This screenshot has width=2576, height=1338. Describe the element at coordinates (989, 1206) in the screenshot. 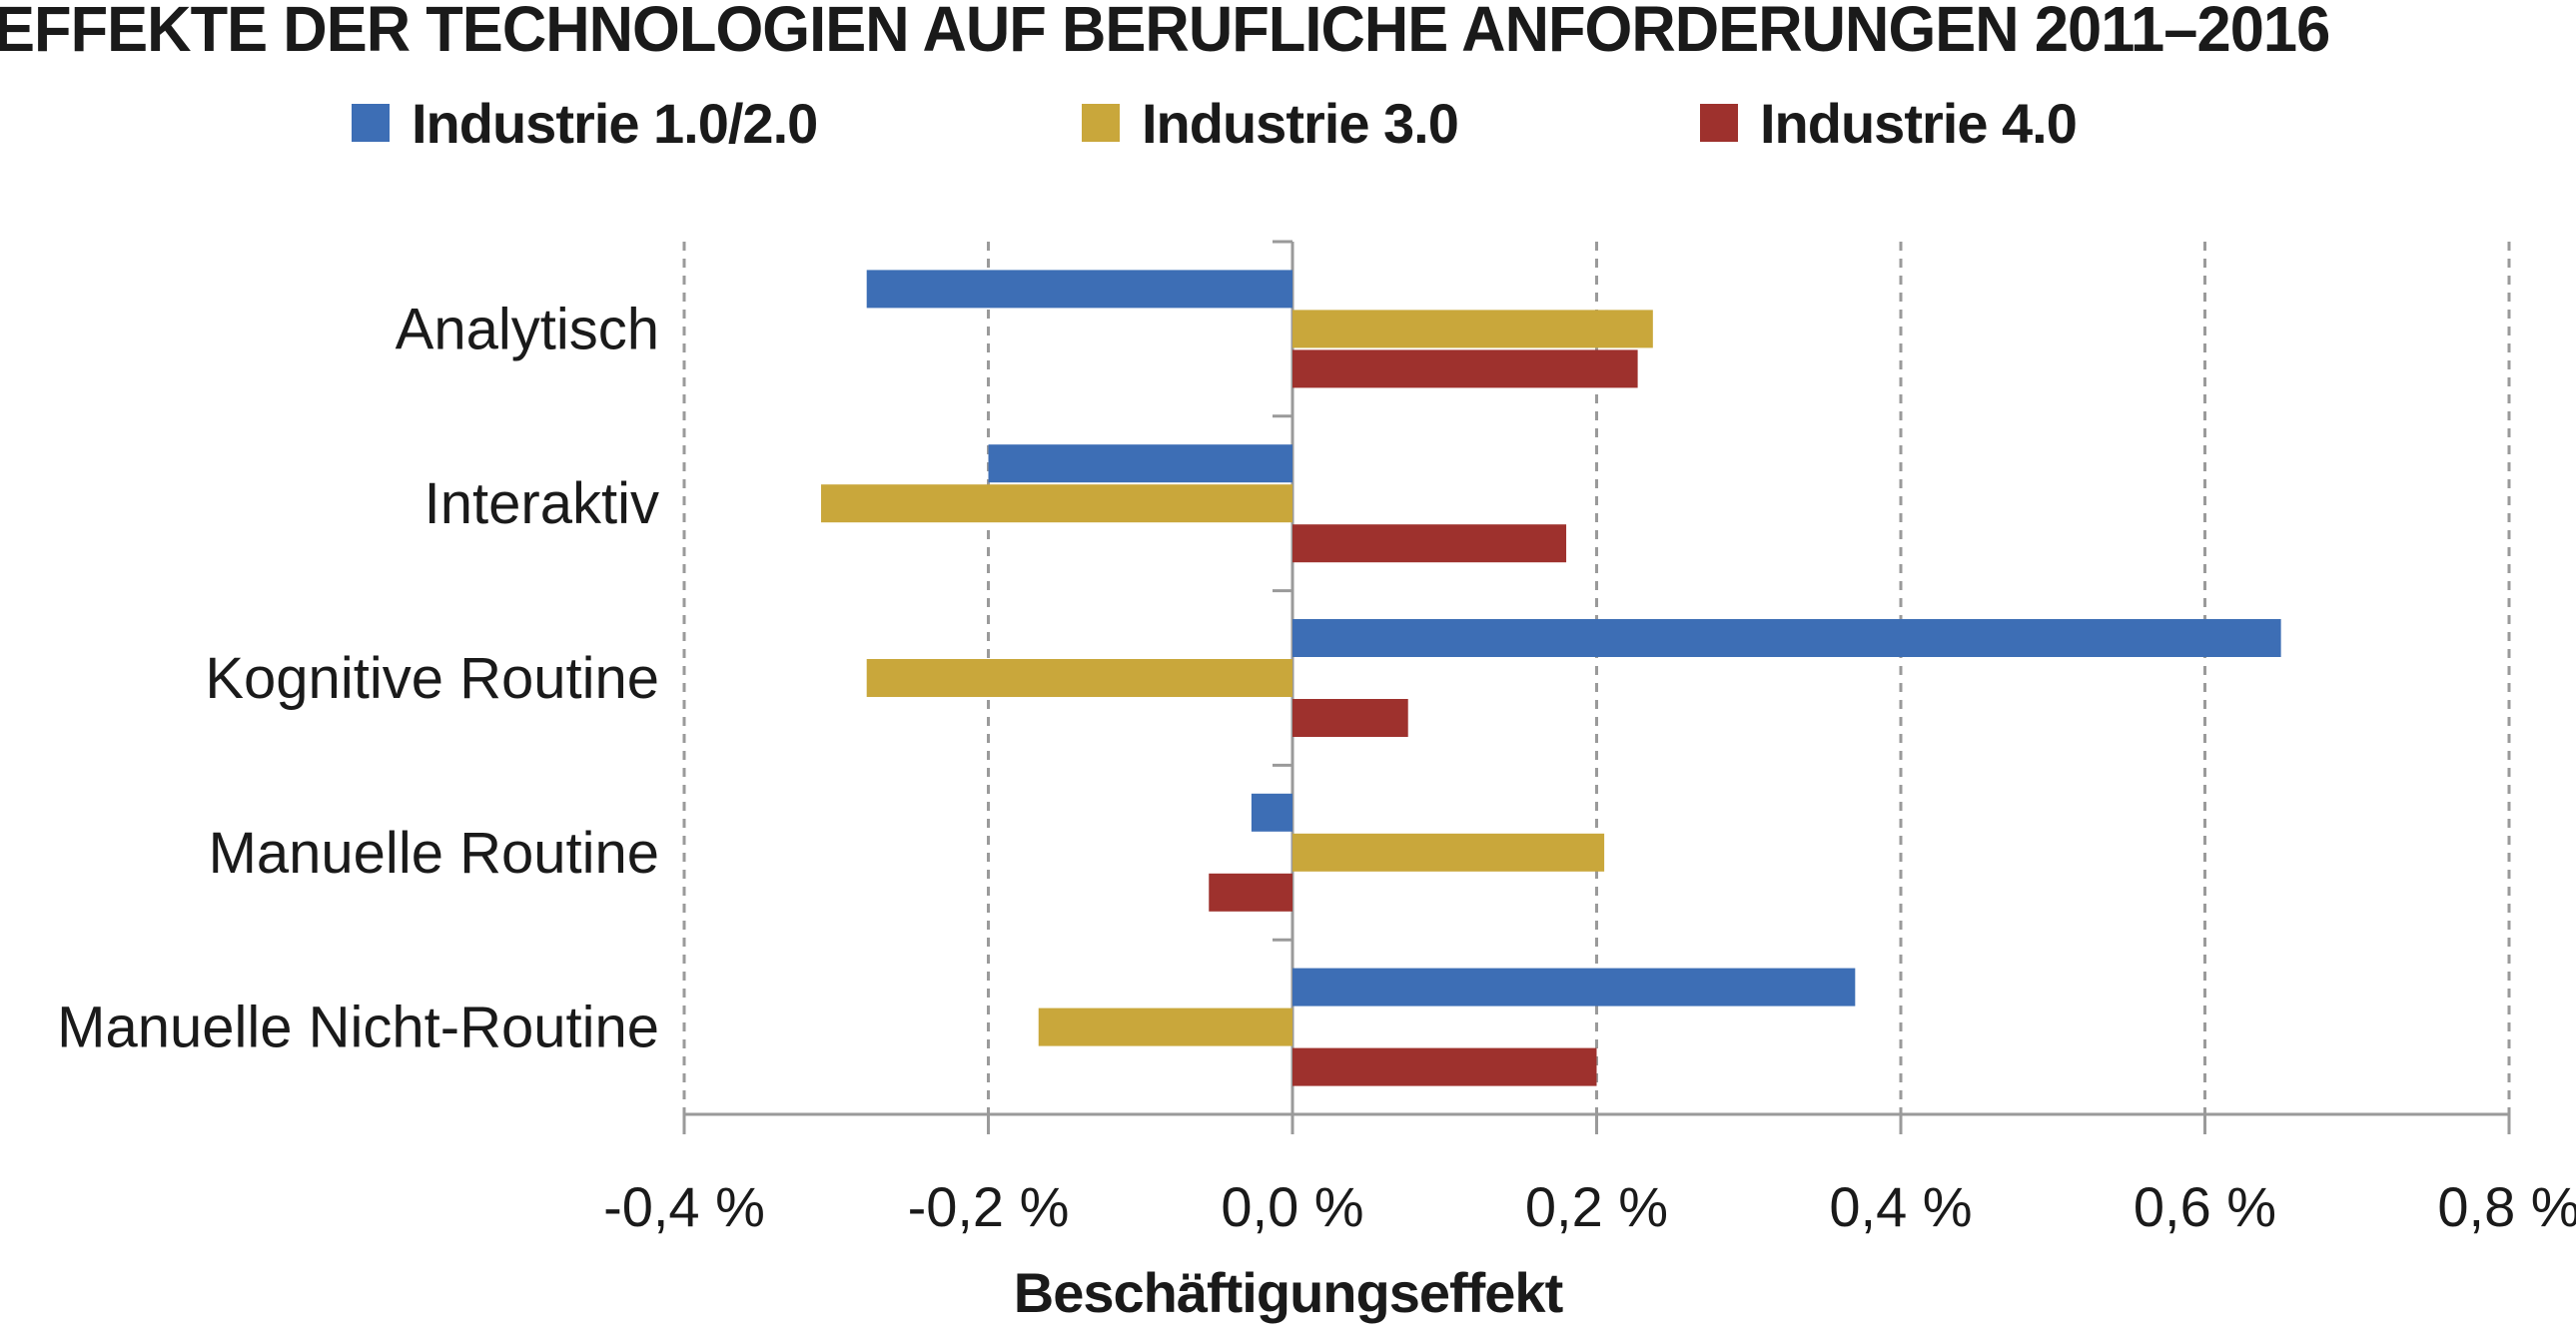

I see `x-tick-label-1: -0,2 %` at that location.